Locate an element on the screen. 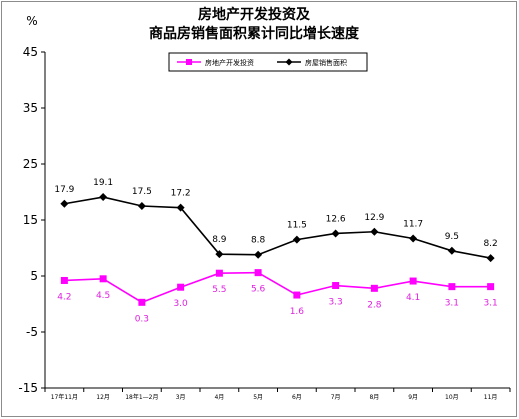  data-label-real-estate-investment: 1.6 is located at coordinates (297, 312).